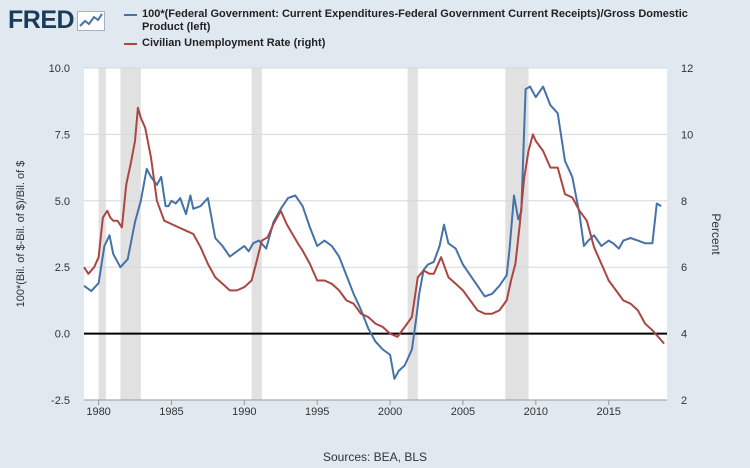 The height and width of the screenshot is (468, 750). What do you see at coordinates (684, 202) in the screenshot?
I see `y-right-tick-label: 8` at bounding box center [684, 202].